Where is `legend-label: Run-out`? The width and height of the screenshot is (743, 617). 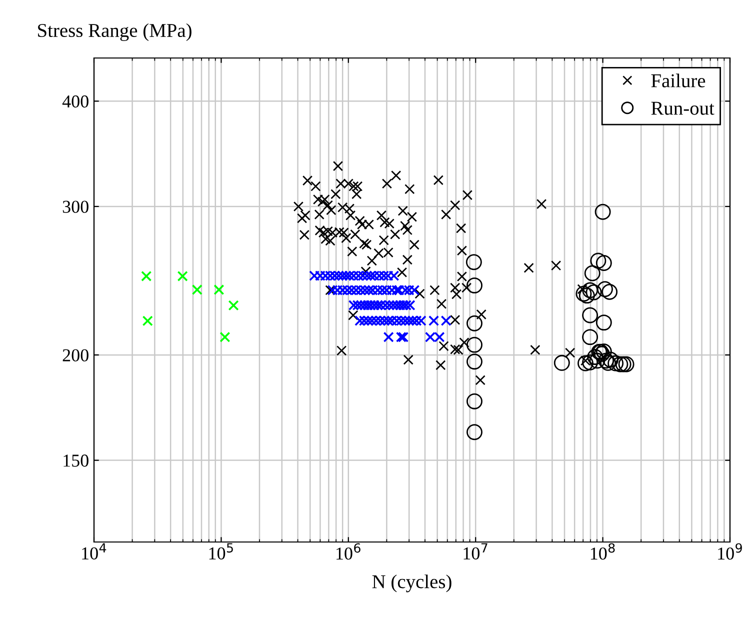 legend-label: Run-out is located at coordinates (682, 108).